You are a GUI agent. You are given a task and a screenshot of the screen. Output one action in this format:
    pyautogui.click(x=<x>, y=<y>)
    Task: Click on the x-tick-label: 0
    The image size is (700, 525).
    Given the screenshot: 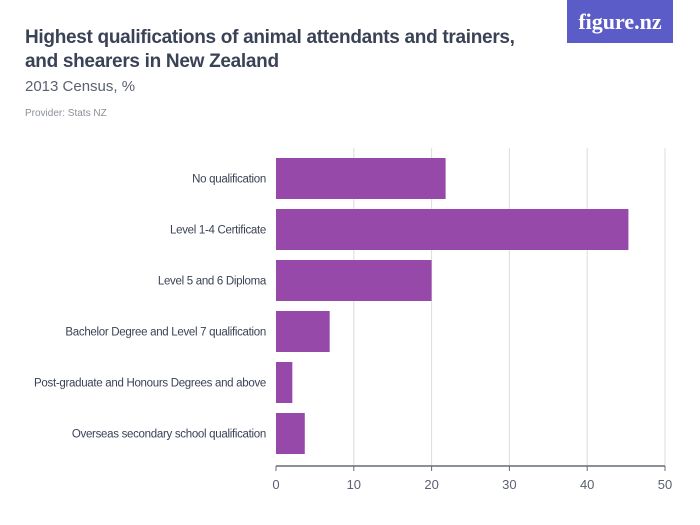 What is the action you would take?
    pyautogui.click(x=275, y=484)
    